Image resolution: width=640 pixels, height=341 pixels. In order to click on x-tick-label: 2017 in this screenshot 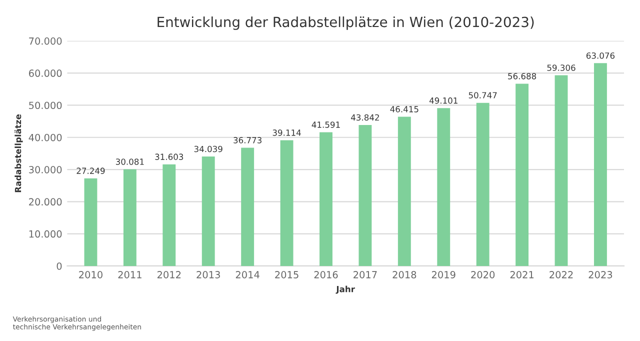, I will do `click(365, 274)`.